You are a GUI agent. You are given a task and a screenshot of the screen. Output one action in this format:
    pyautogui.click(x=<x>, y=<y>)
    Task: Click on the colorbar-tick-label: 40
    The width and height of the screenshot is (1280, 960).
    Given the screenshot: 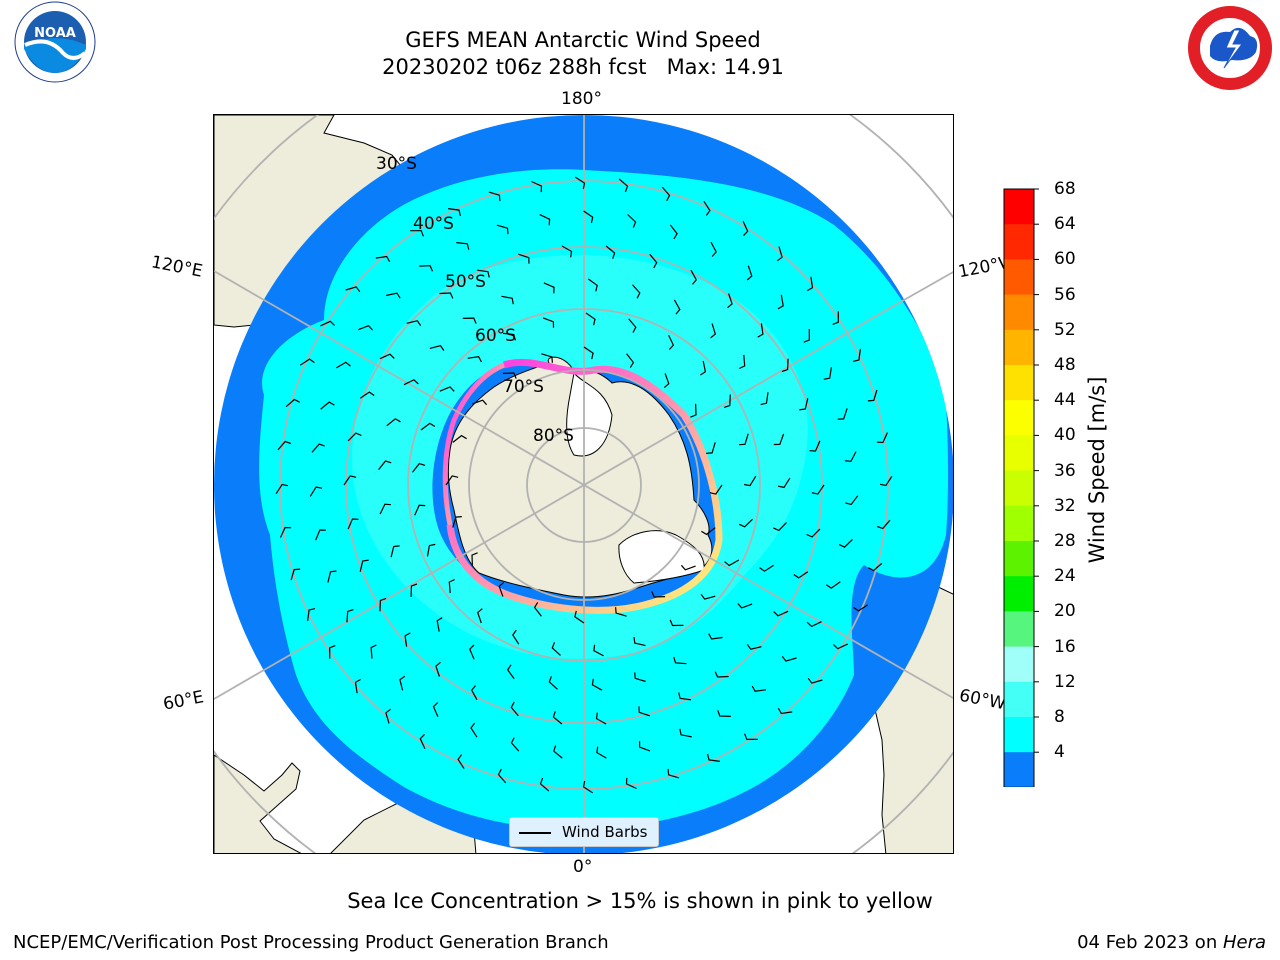 What is the action you would take?
    pyautogui.click(x=1065, y=435)
    